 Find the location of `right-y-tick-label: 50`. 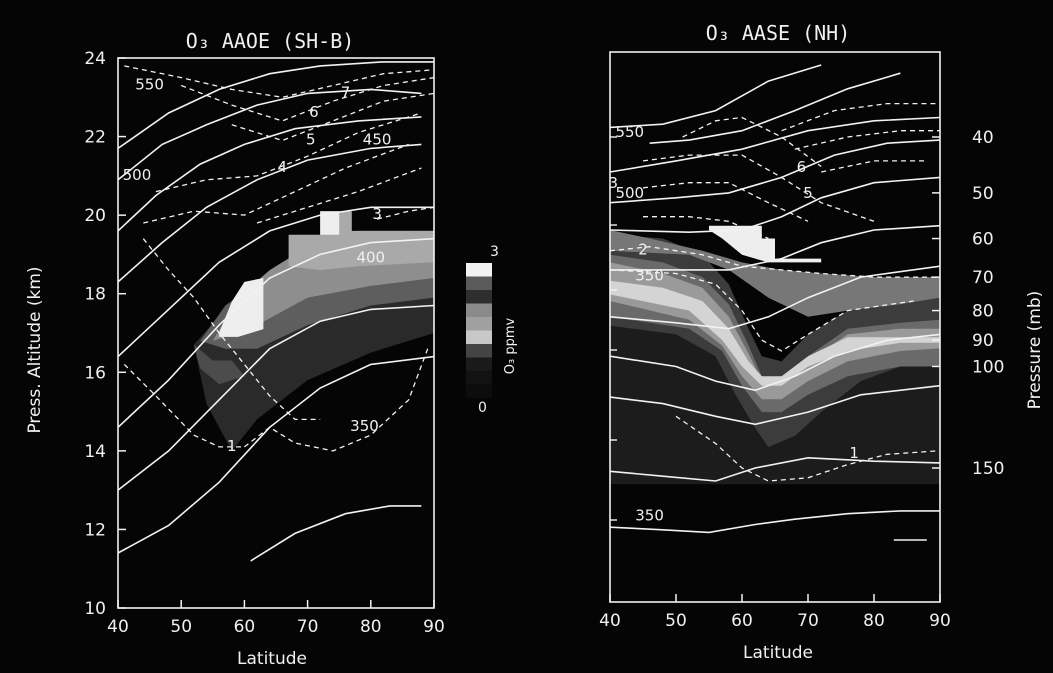

right-y-tick-label: 50 is located at coordinates (983, 194).